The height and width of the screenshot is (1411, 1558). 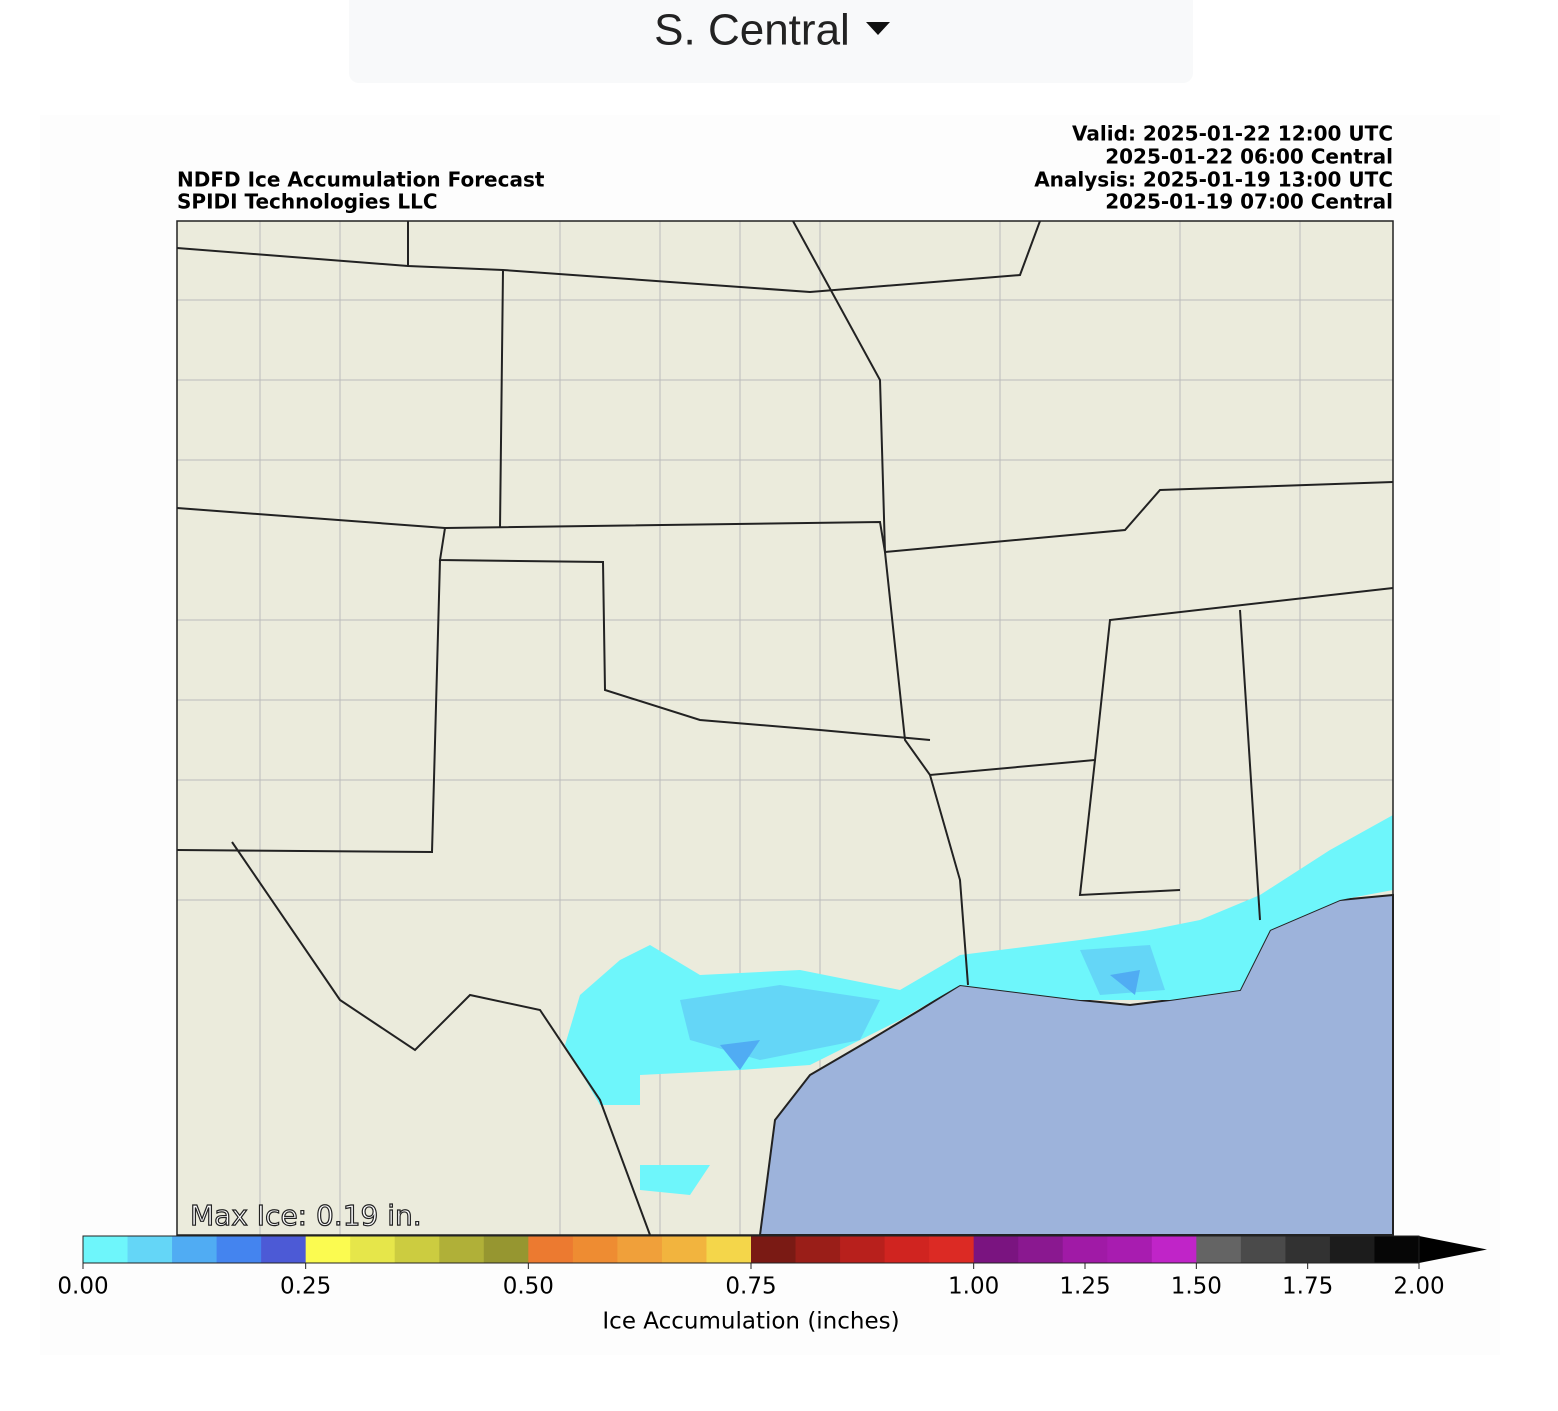 I want to click on max-ice-label: Max Ice: 0.19 in., so click(x=306, y=1215).